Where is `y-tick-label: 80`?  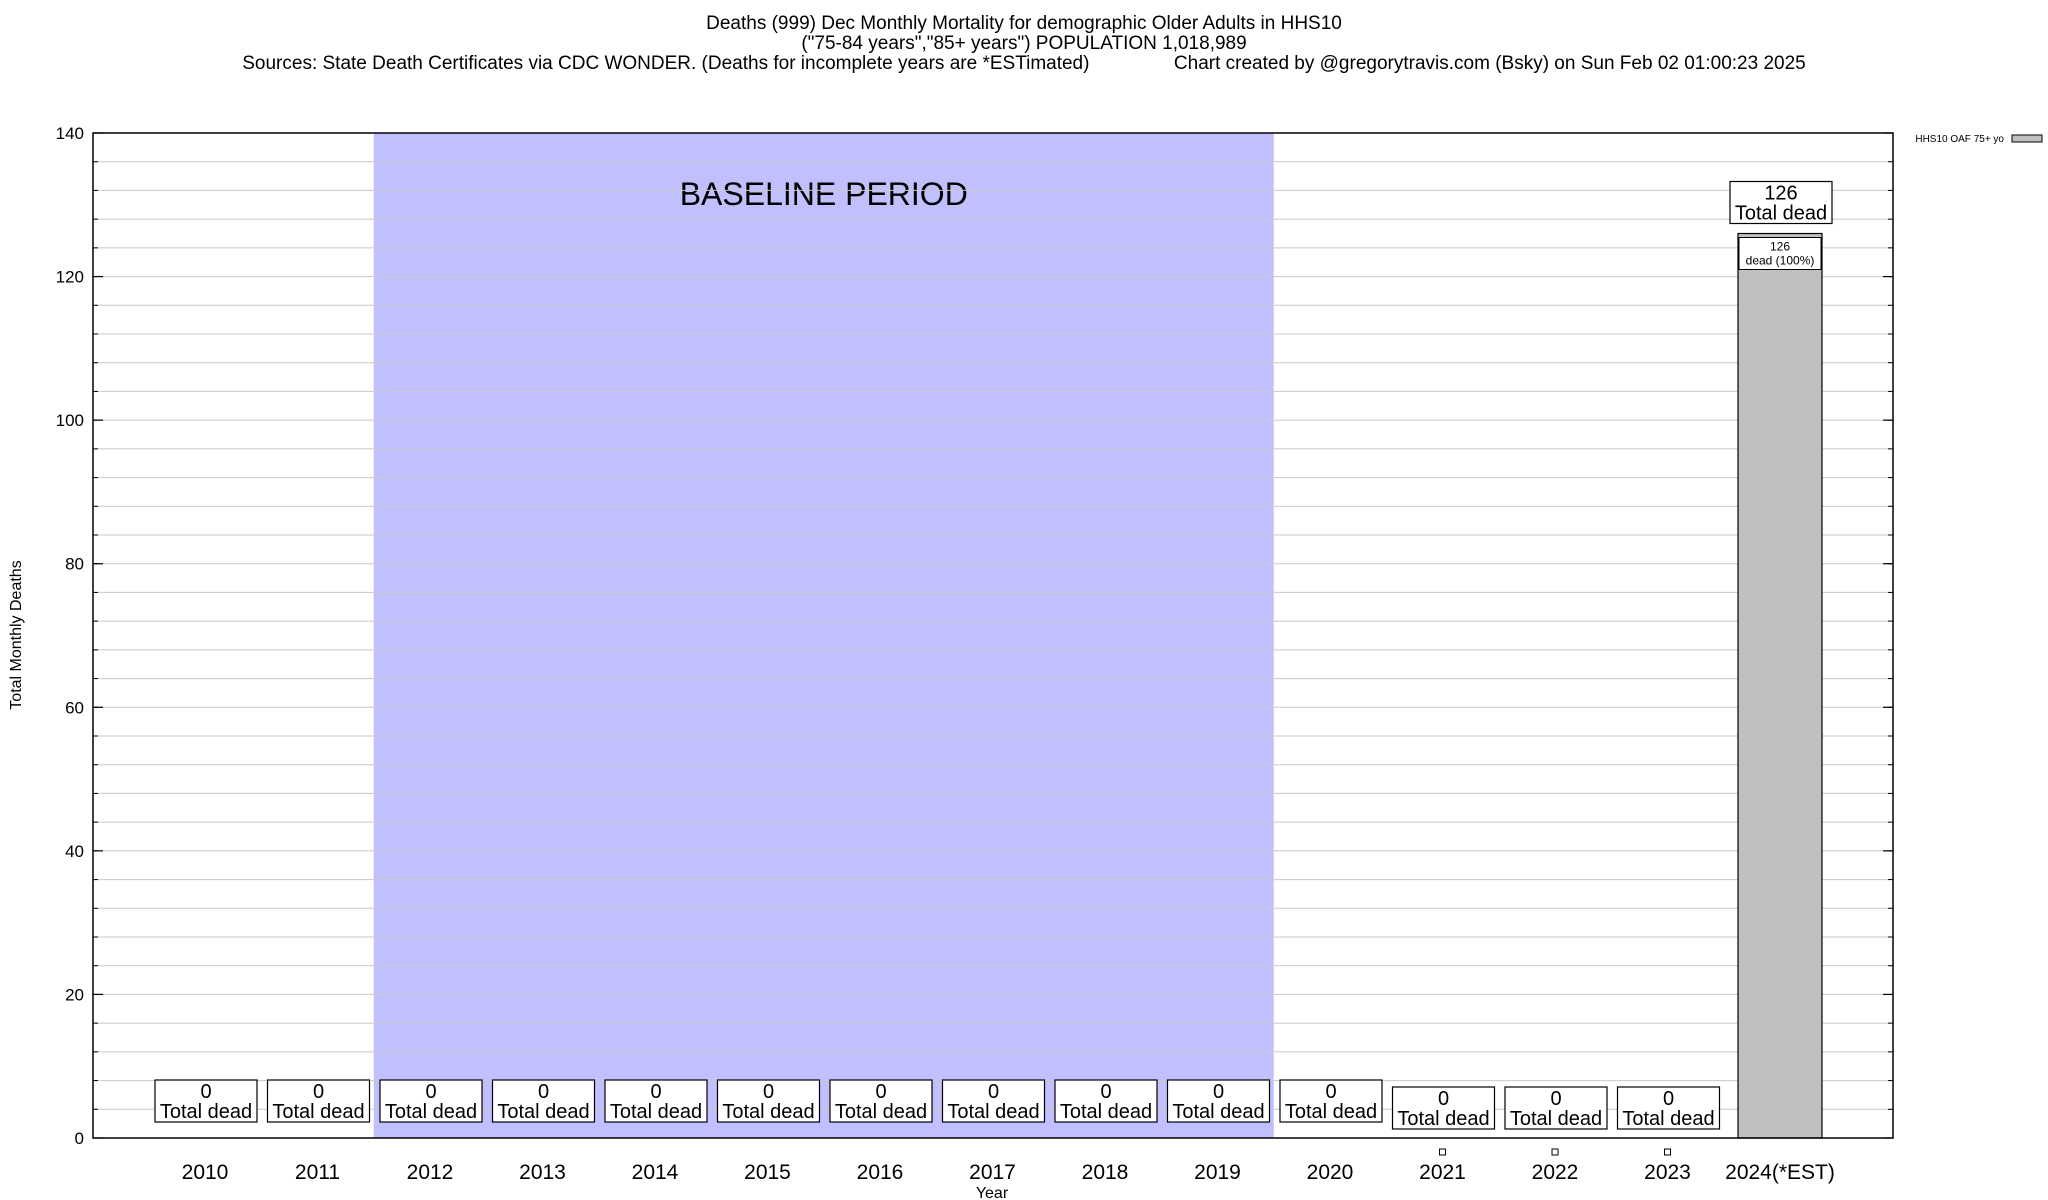
y-tick-label: 80 is located at coordinates (74, 564).